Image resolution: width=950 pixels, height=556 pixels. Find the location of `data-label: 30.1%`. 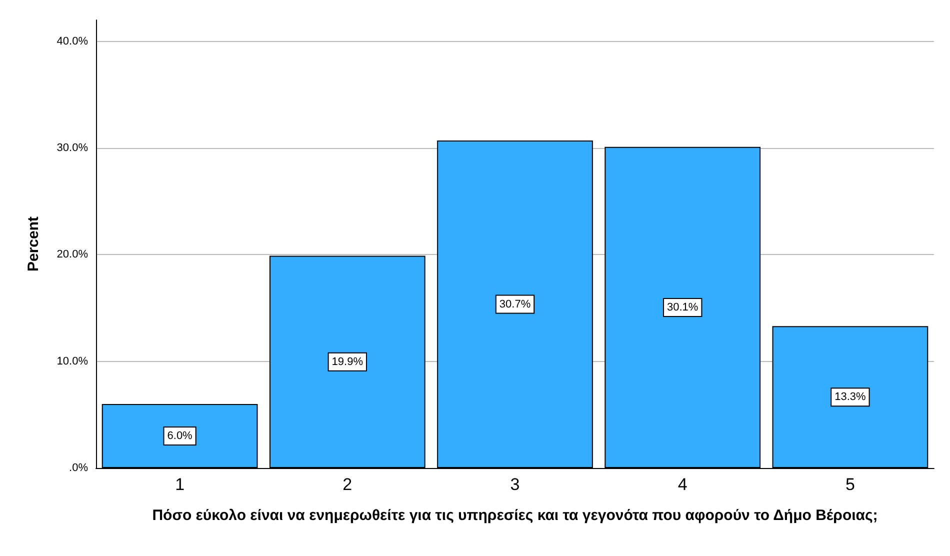

data-label: 30.1% is located at coordinates (682, 307).